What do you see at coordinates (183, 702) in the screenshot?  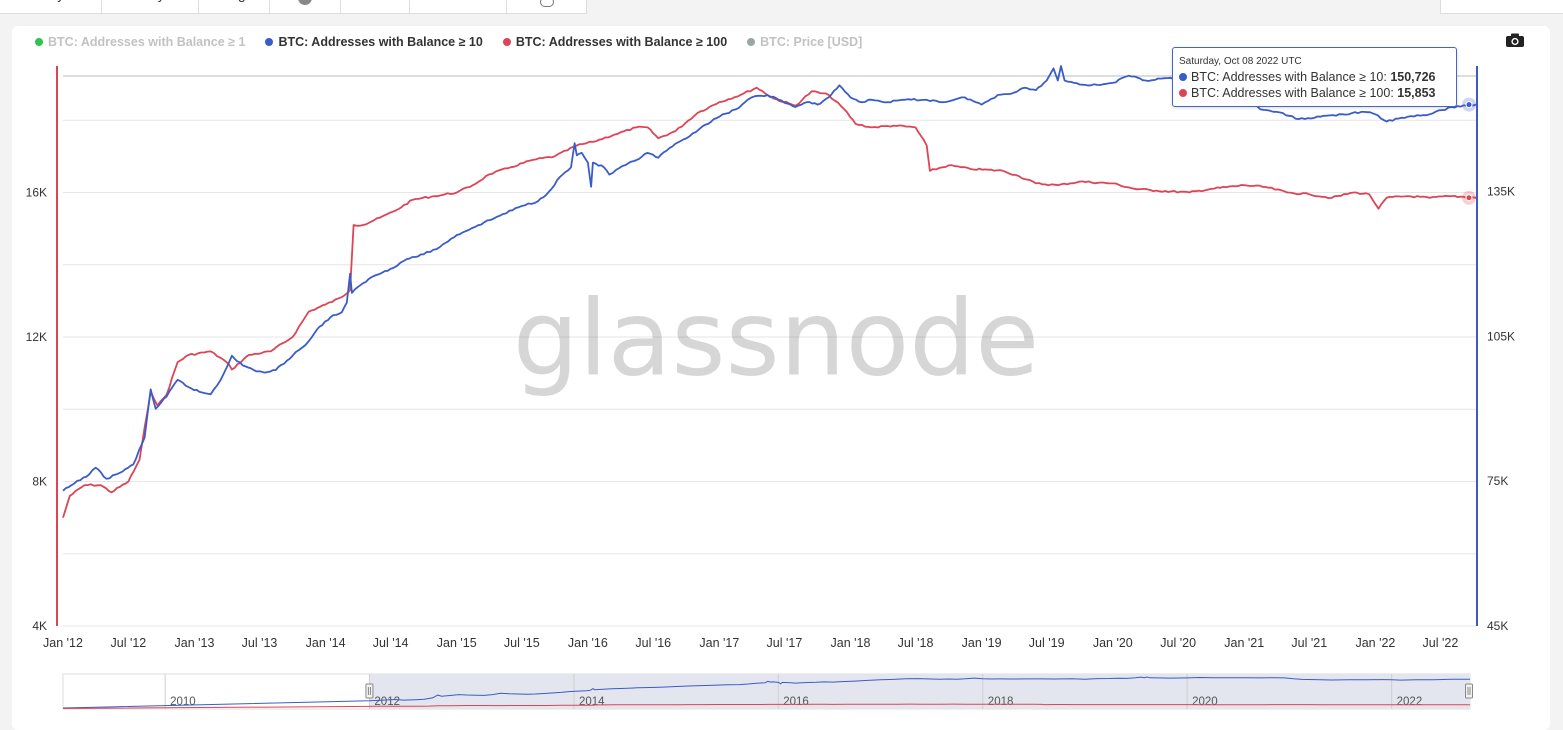 I see `navigator-tick-label: 2010` at bounding box center [183, 702].